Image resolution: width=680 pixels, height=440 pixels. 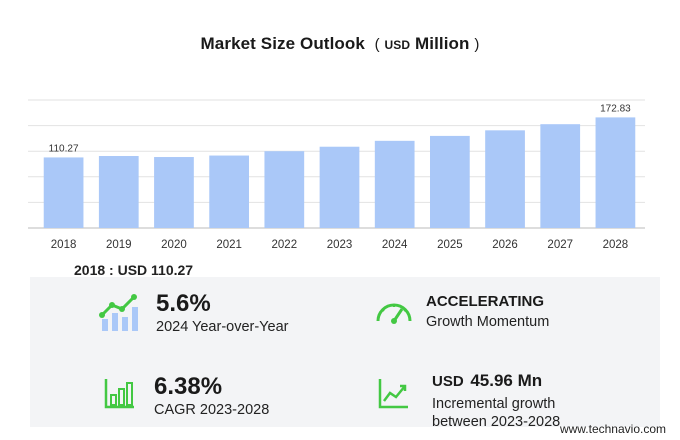 What do you see at coordinates (449, 181) in the screenshot?
I see `bar-2025` at bounding box center [449, 181].